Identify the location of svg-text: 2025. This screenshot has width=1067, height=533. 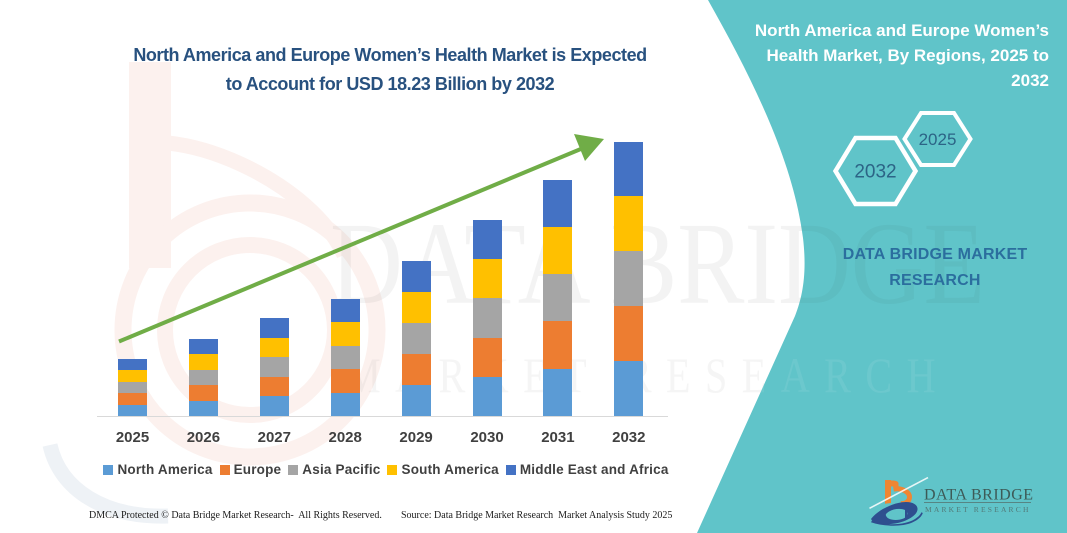
(938, 139).